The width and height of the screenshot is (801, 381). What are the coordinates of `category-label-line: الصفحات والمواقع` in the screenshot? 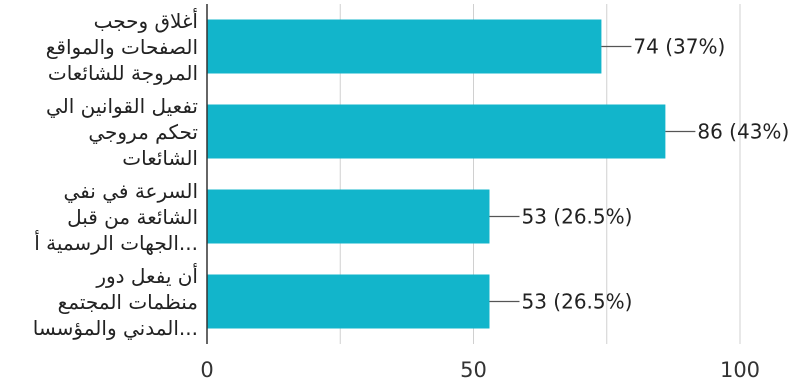 It's located at (121, 46).